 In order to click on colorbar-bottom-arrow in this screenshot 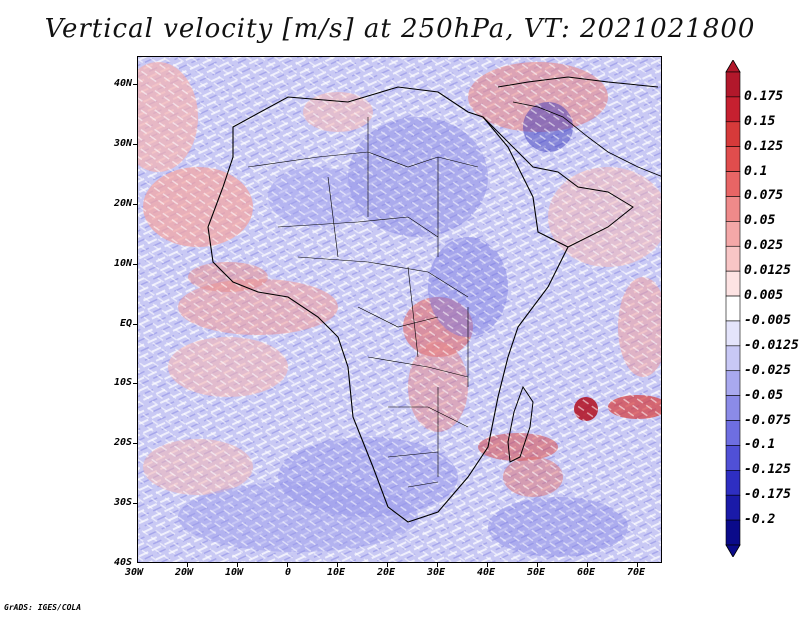, I will do `click(733, 550)`.